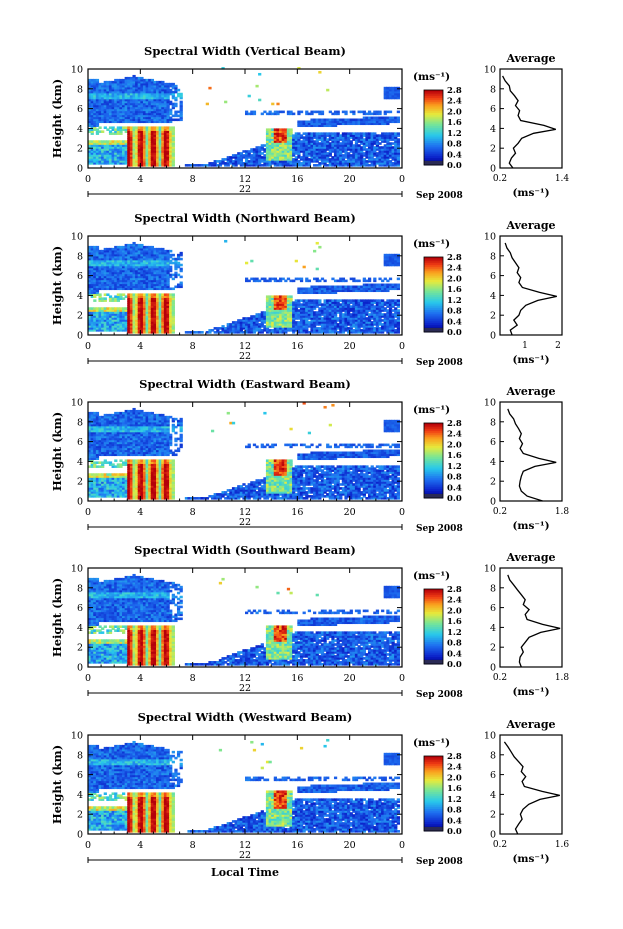 The image size is (623, 929). I want to click on average-y-tick-label: 6, so click(493, 109).